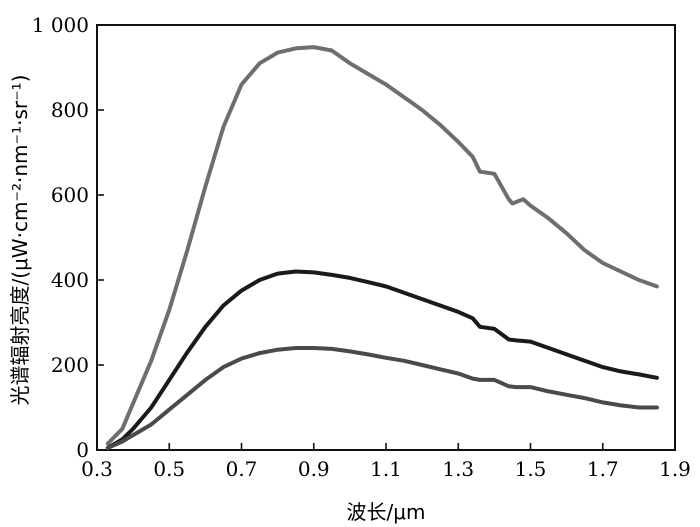 This screenshot has height=527, width=700. What do you see at coordinates (242, 469) in the screenshot?
I see `x-tick-label: 0.7` at bounding box center [242, 469].